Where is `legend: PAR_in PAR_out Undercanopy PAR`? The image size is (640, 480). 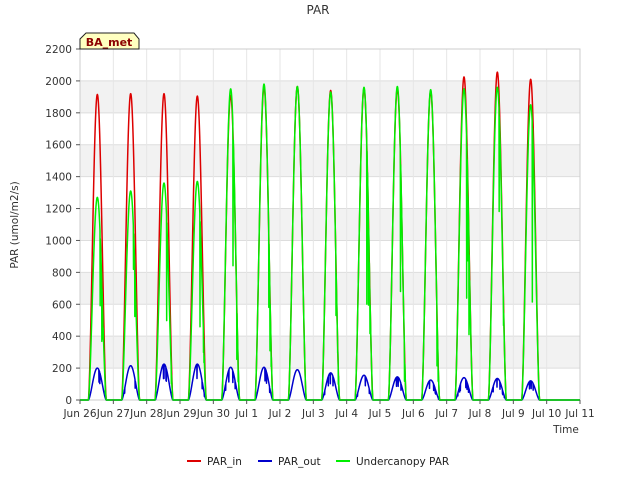 legend: PAR_in PAR_out Undercanopy PAR is located at coordinates (318, 462).